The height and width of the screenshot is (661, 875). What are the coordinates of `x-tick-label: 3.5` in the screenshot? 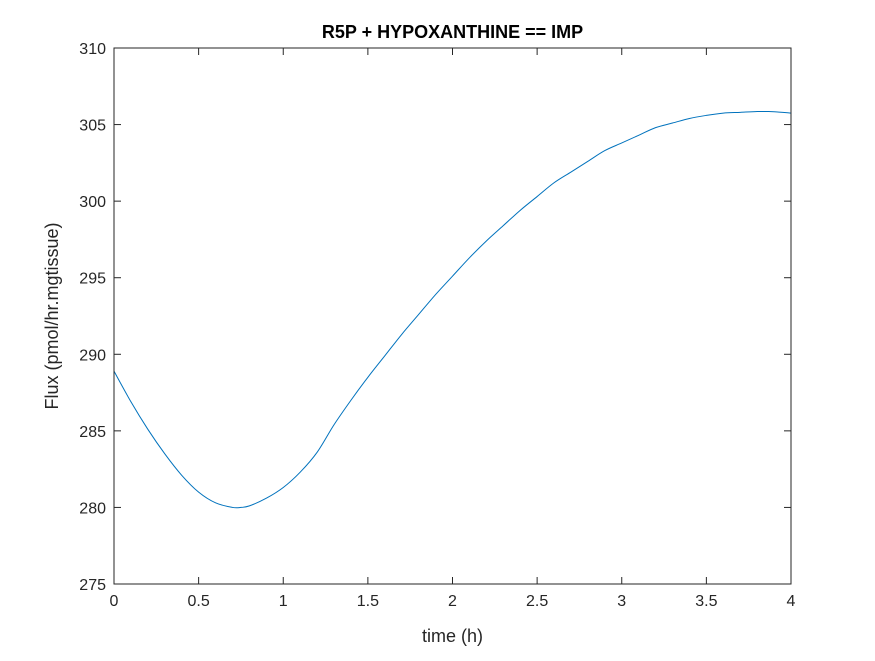 It's located at (706, 601).